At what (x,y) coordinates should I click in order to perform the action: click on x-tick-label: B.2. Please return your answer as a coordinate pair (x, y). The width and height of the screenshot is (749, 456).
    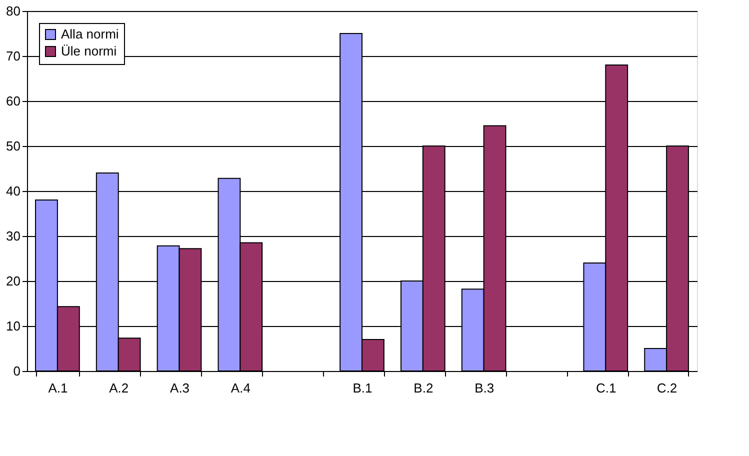
    Looking at the image, I should click on (424, 388).